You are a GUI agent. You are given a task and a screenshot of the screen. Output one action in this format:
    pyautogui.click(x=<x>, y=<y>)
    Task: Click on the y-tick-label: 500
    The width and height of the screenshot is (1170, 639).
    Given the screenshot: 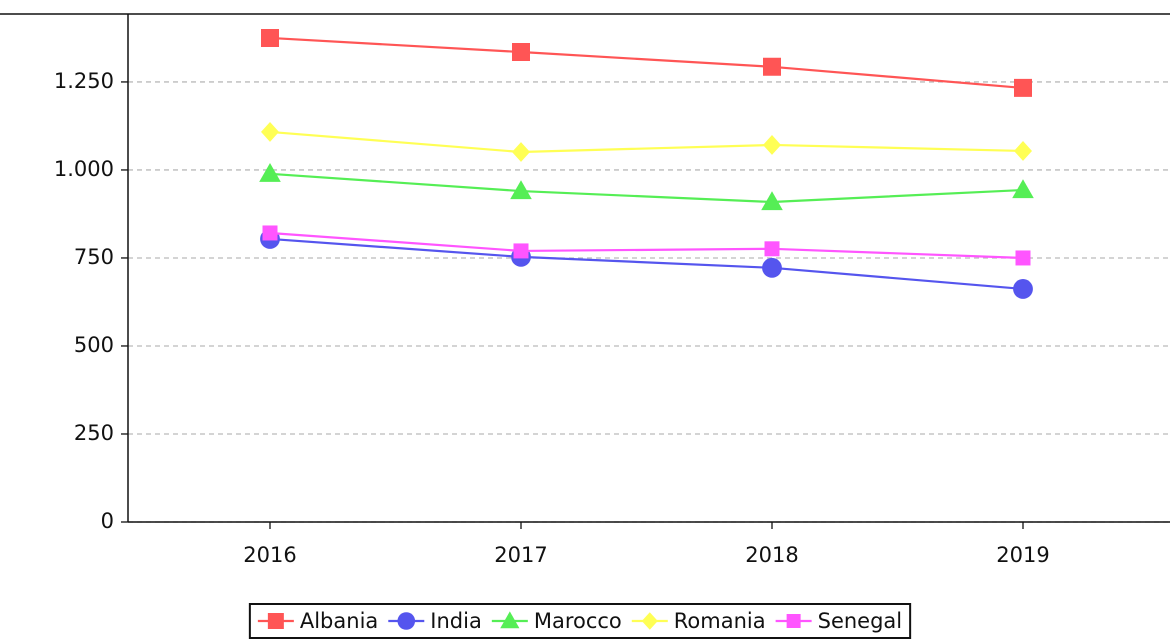 What is the action you would take?
    pyautogui.click(x=94, y=345)
    